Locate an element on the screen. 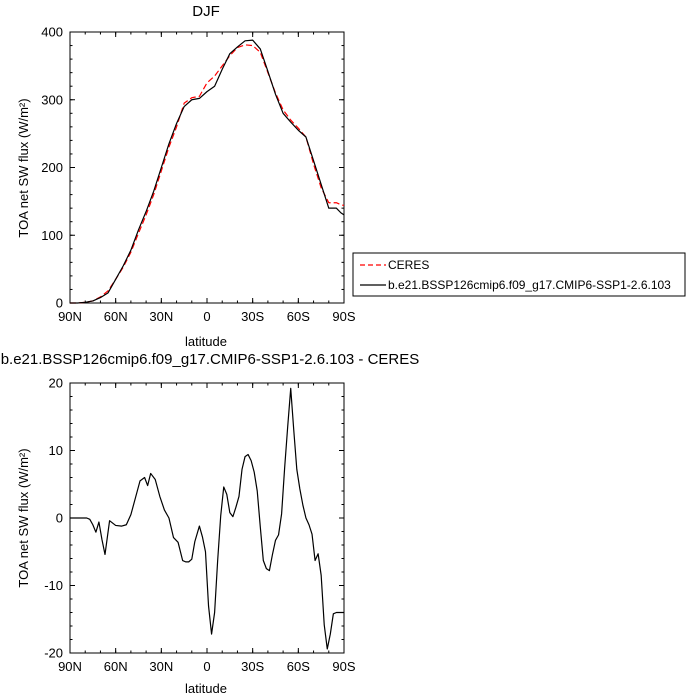 Image resolution: width=700 pixels, height=700 pixels. top-x-tick-label: 60N is located at coordinates (116, 316).